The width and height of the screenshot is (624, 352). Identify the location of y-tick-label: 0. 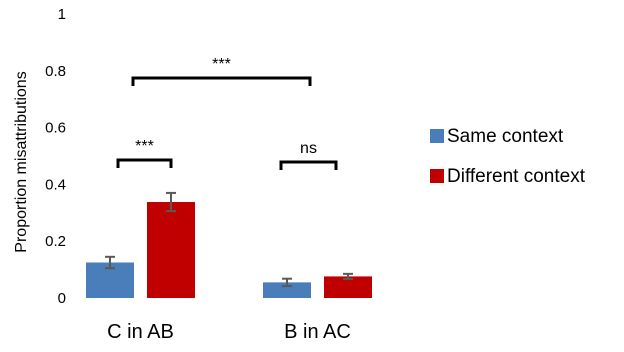
(62, 298).